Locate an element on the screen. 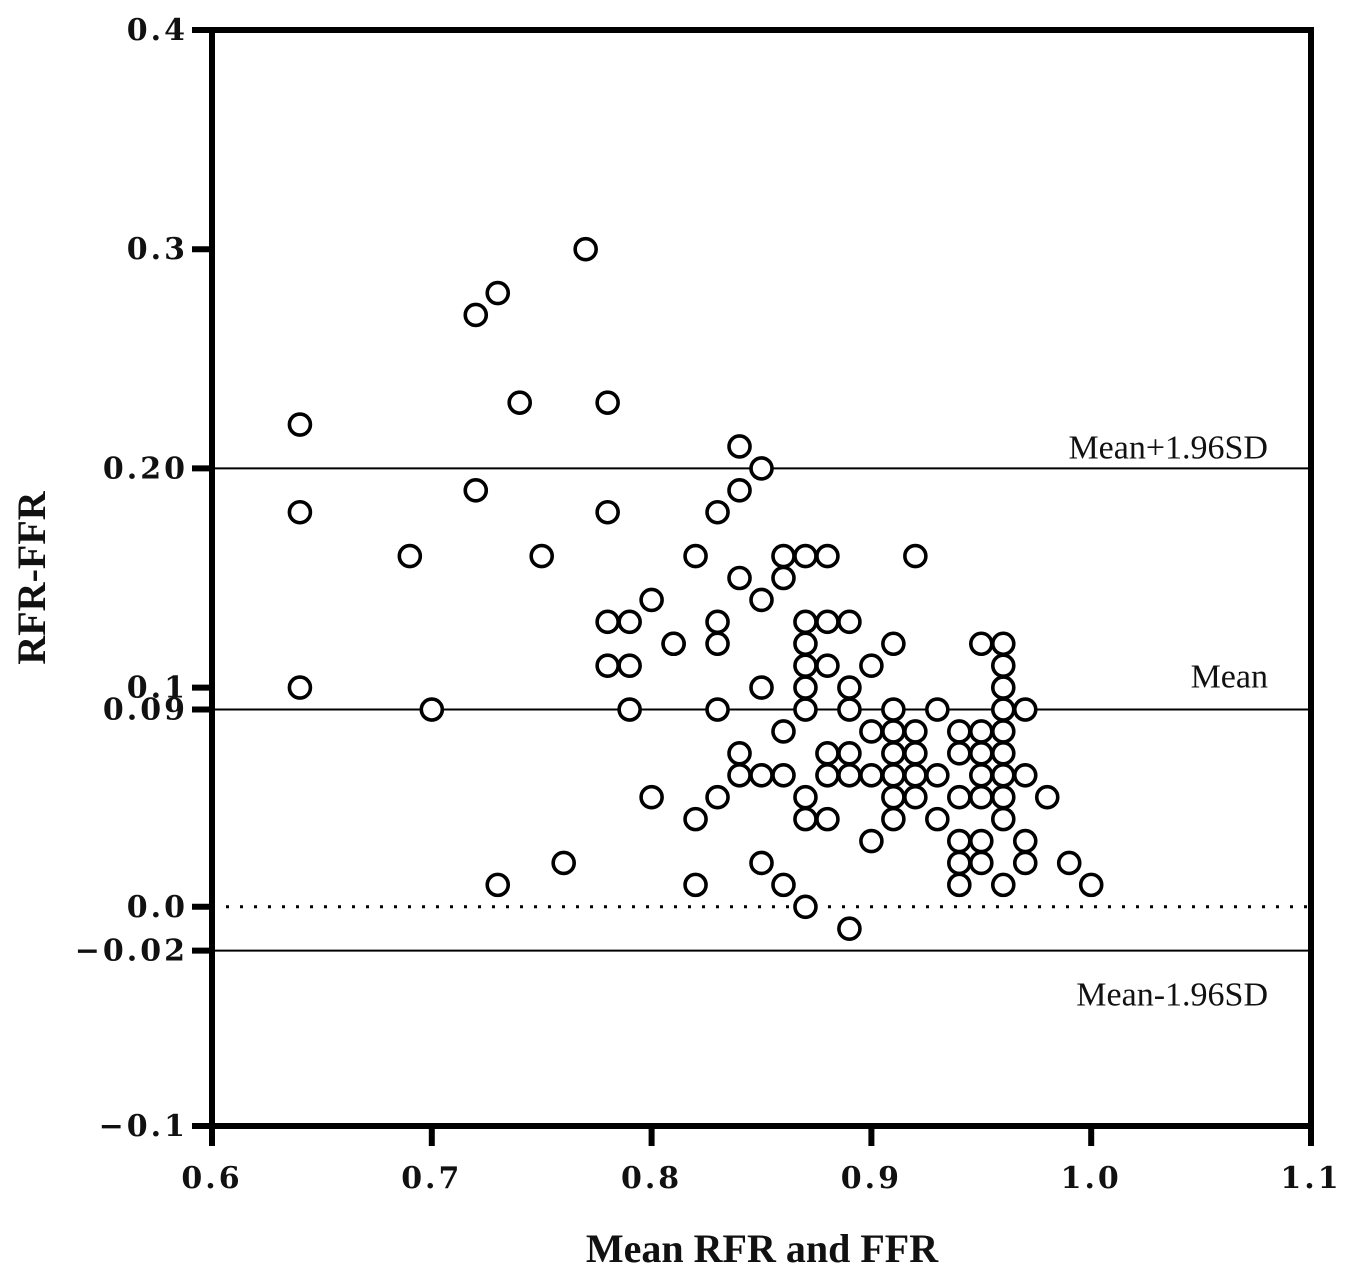  y-axis-title: RFR-FFR is located at coordinates (31, 577).